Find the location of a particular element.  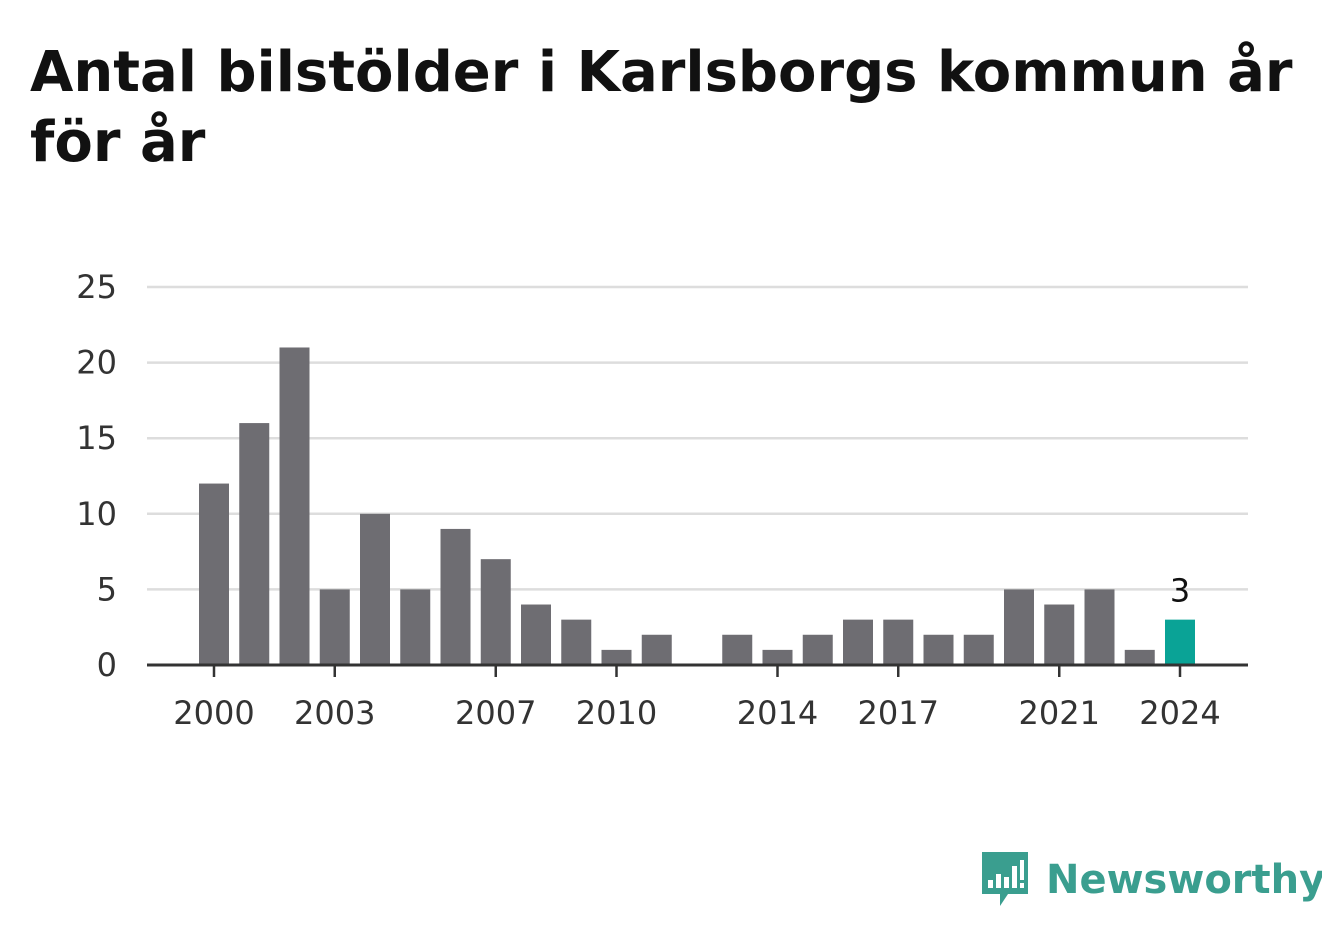

bar-2004 is located at coordinates (375, 589).